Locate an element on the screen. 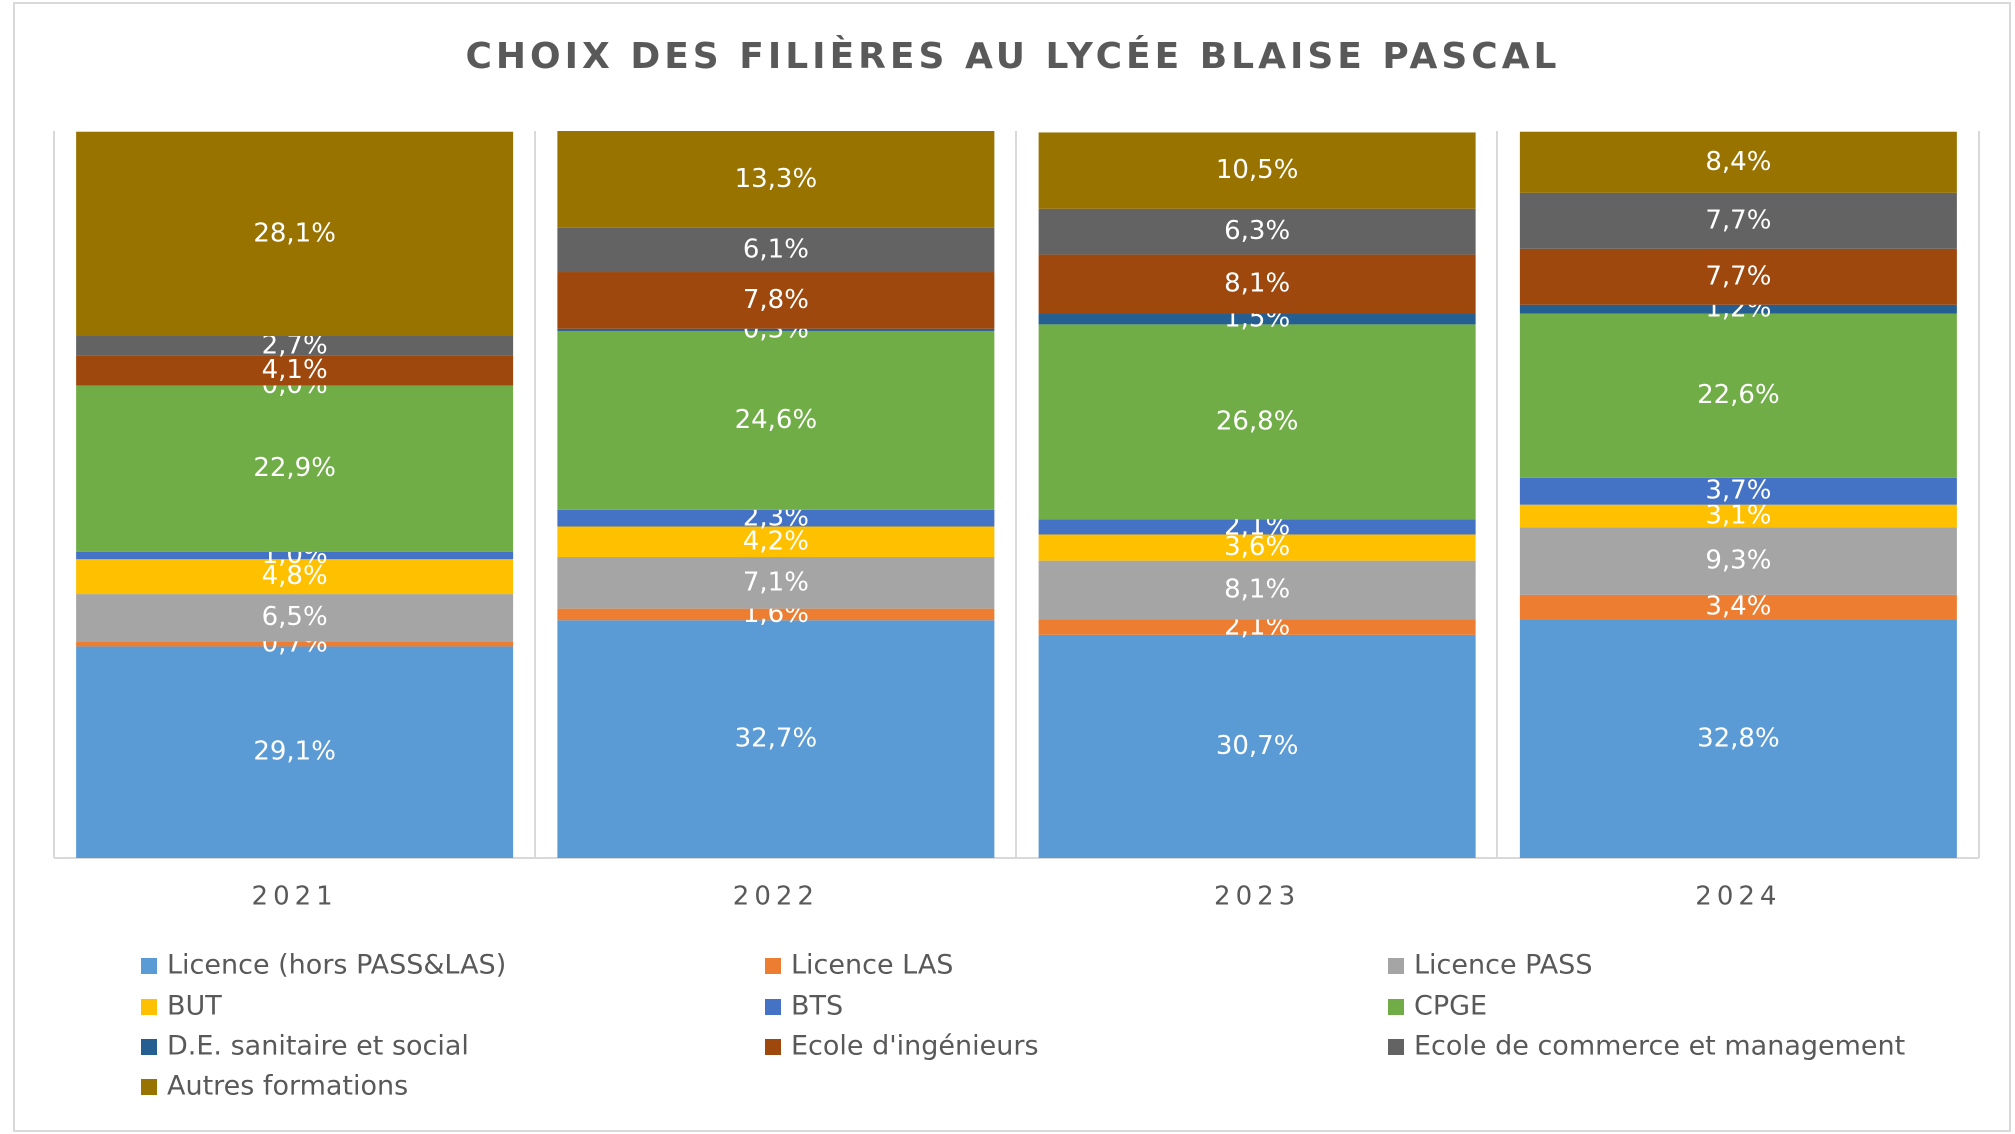  data-label: 6,1% is located at coordinates (776, 249).